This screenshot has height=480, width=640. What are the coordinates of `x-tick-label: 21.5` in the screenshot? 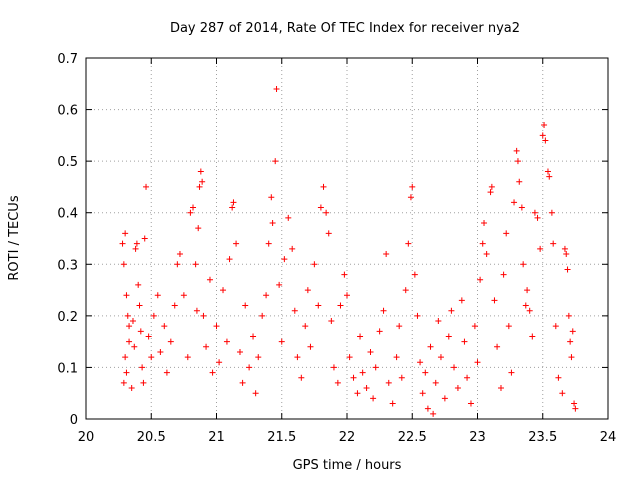 It's located at (281, 437).